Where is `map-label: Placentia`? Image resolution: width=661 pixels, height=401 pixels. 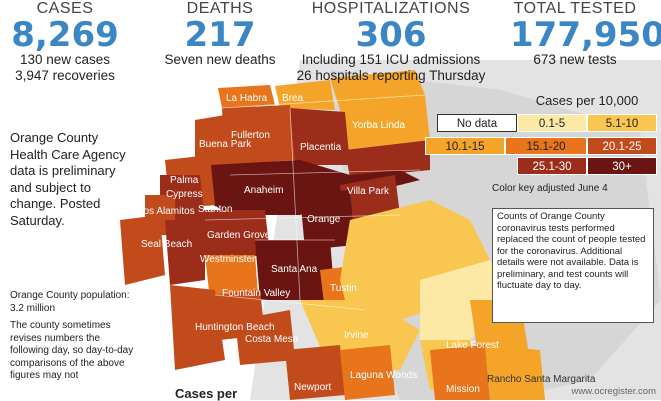 map-label: Placentia is located at coordinates (321, 147).